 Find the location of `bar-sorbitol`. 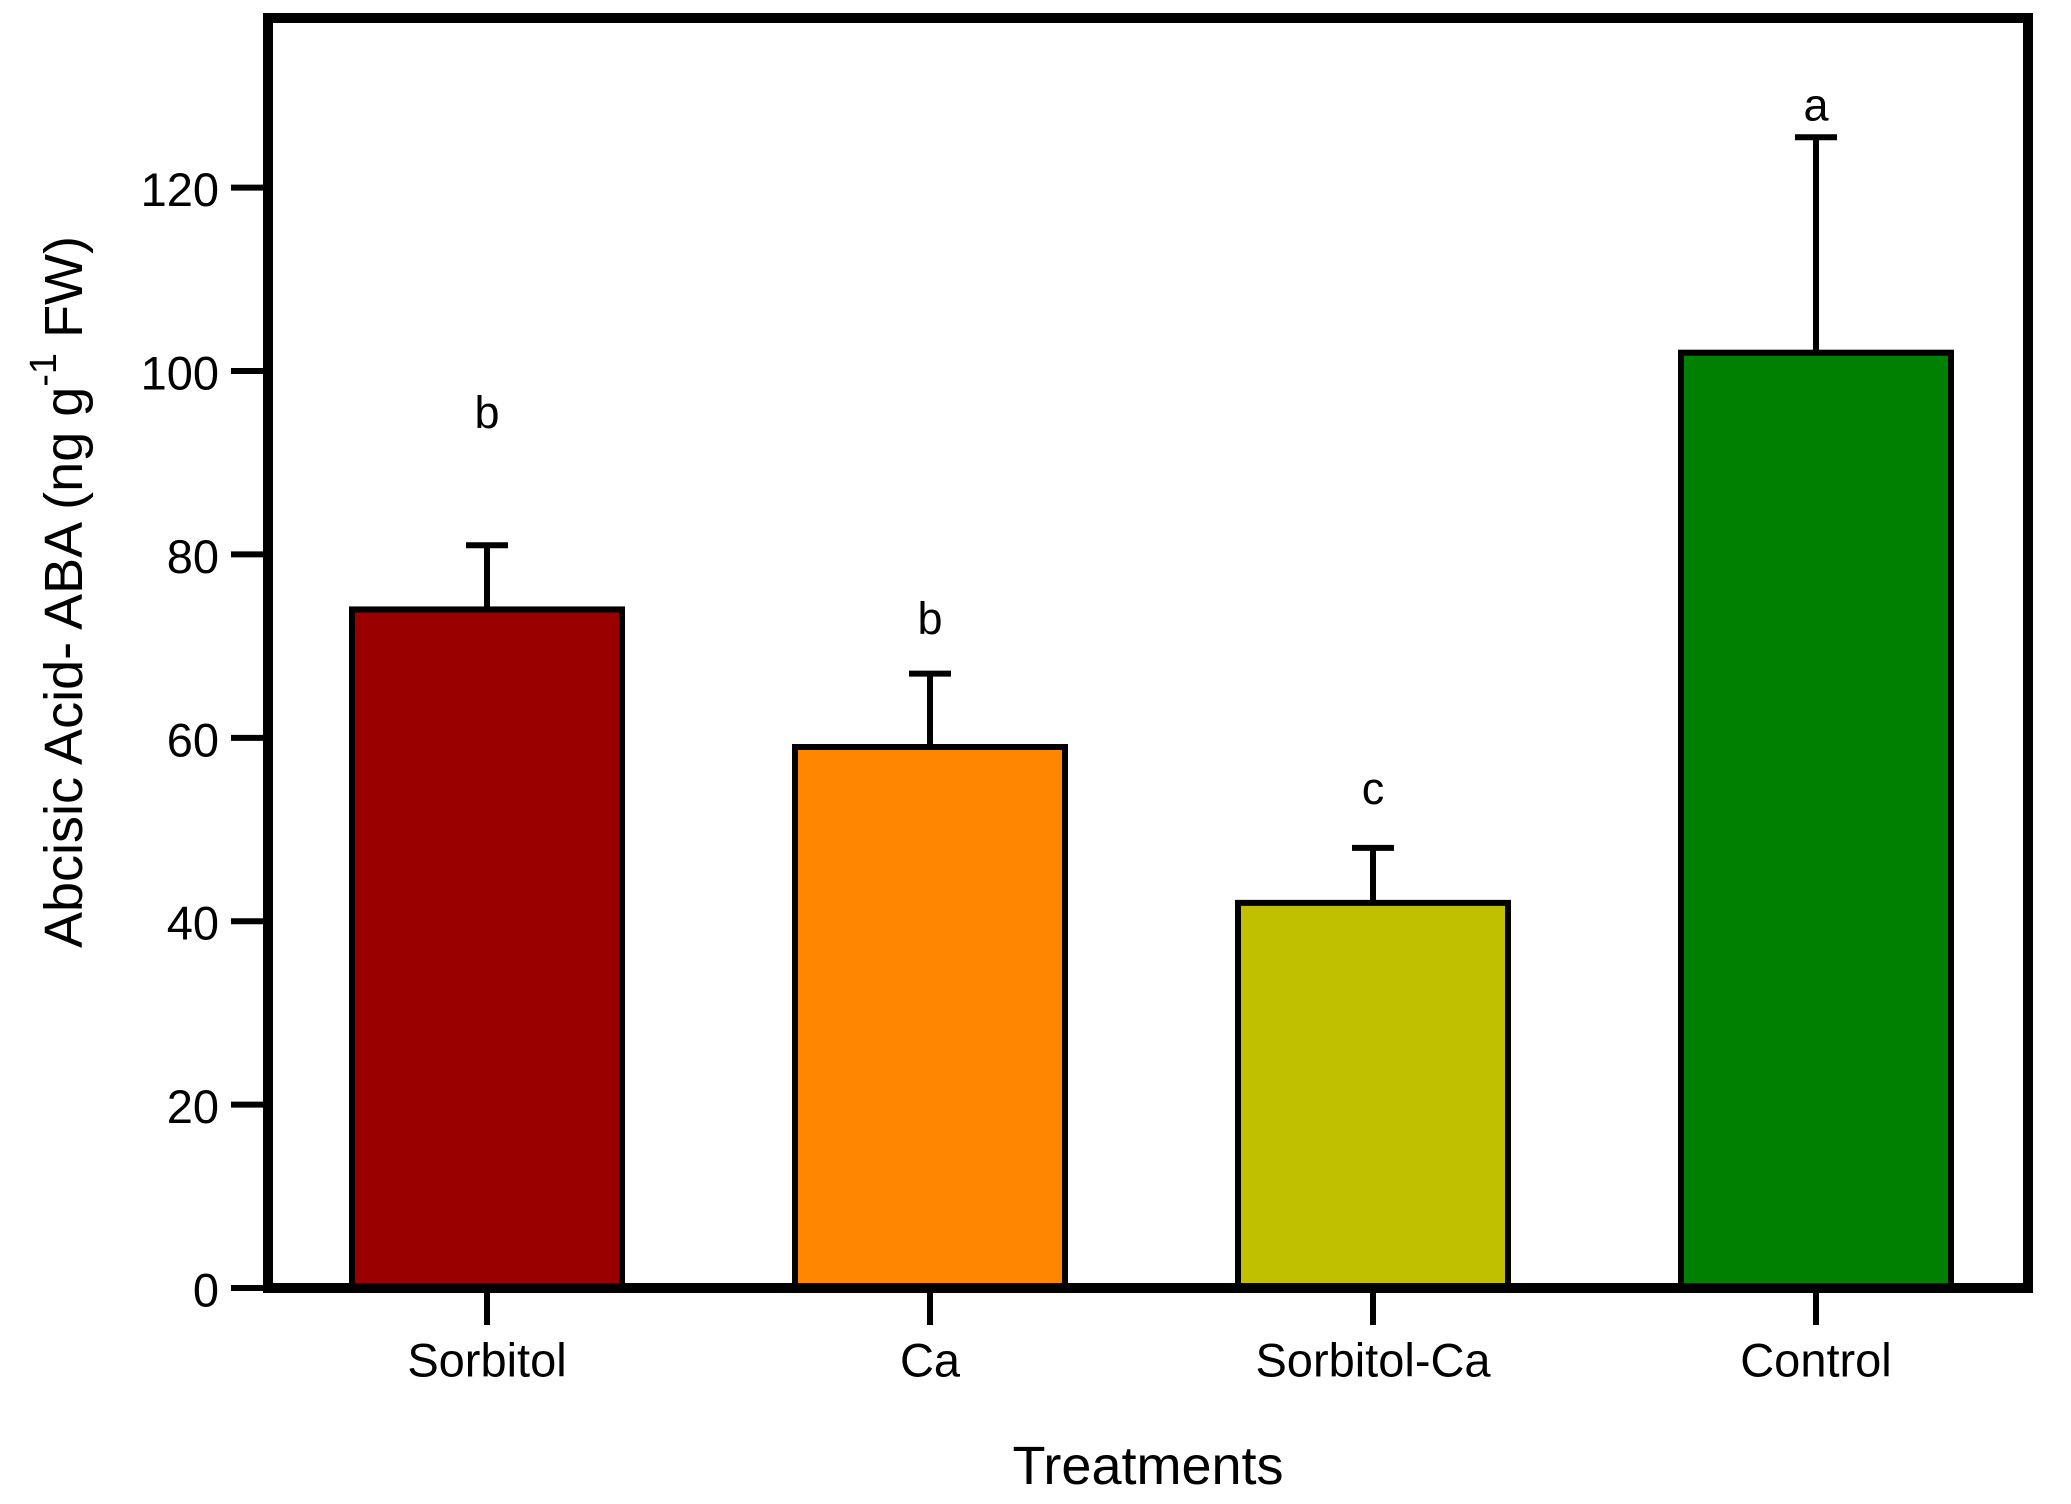

bar-sorbitol is located at coordinates (487, 948).